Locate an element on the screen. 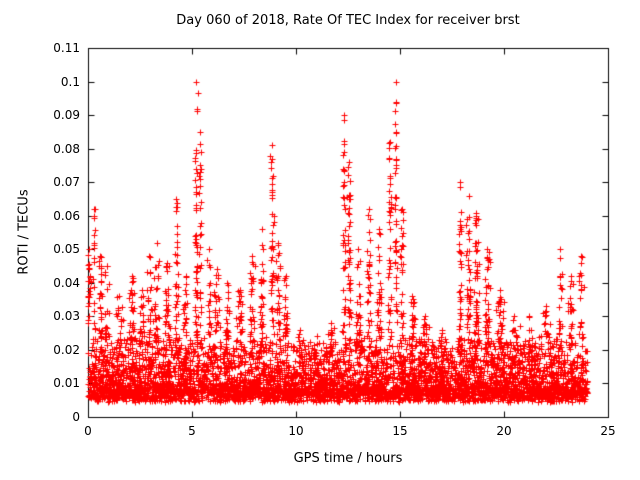 The image size is (640, 480). y-tick-label: 0.11 is located at coordinates (66, 48).